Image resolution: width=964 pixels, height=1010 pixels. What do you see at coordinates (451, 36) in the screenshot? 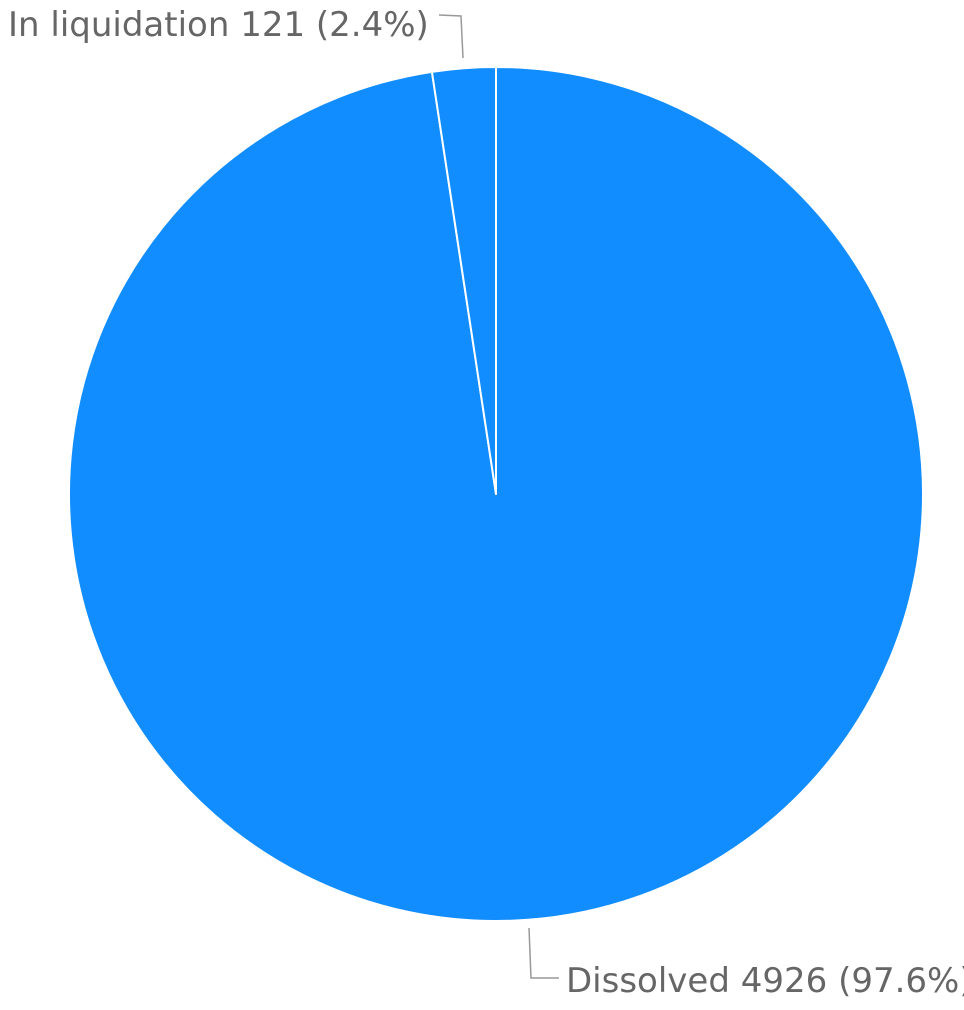
I see `leader-line-in-liquidation` at bounding box center [451, 36].